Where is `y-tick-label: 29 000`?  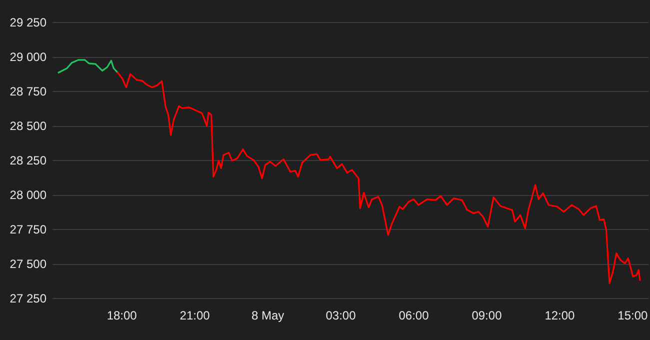
y-tick-label: 29 000 is located at coordinates (28, 57).